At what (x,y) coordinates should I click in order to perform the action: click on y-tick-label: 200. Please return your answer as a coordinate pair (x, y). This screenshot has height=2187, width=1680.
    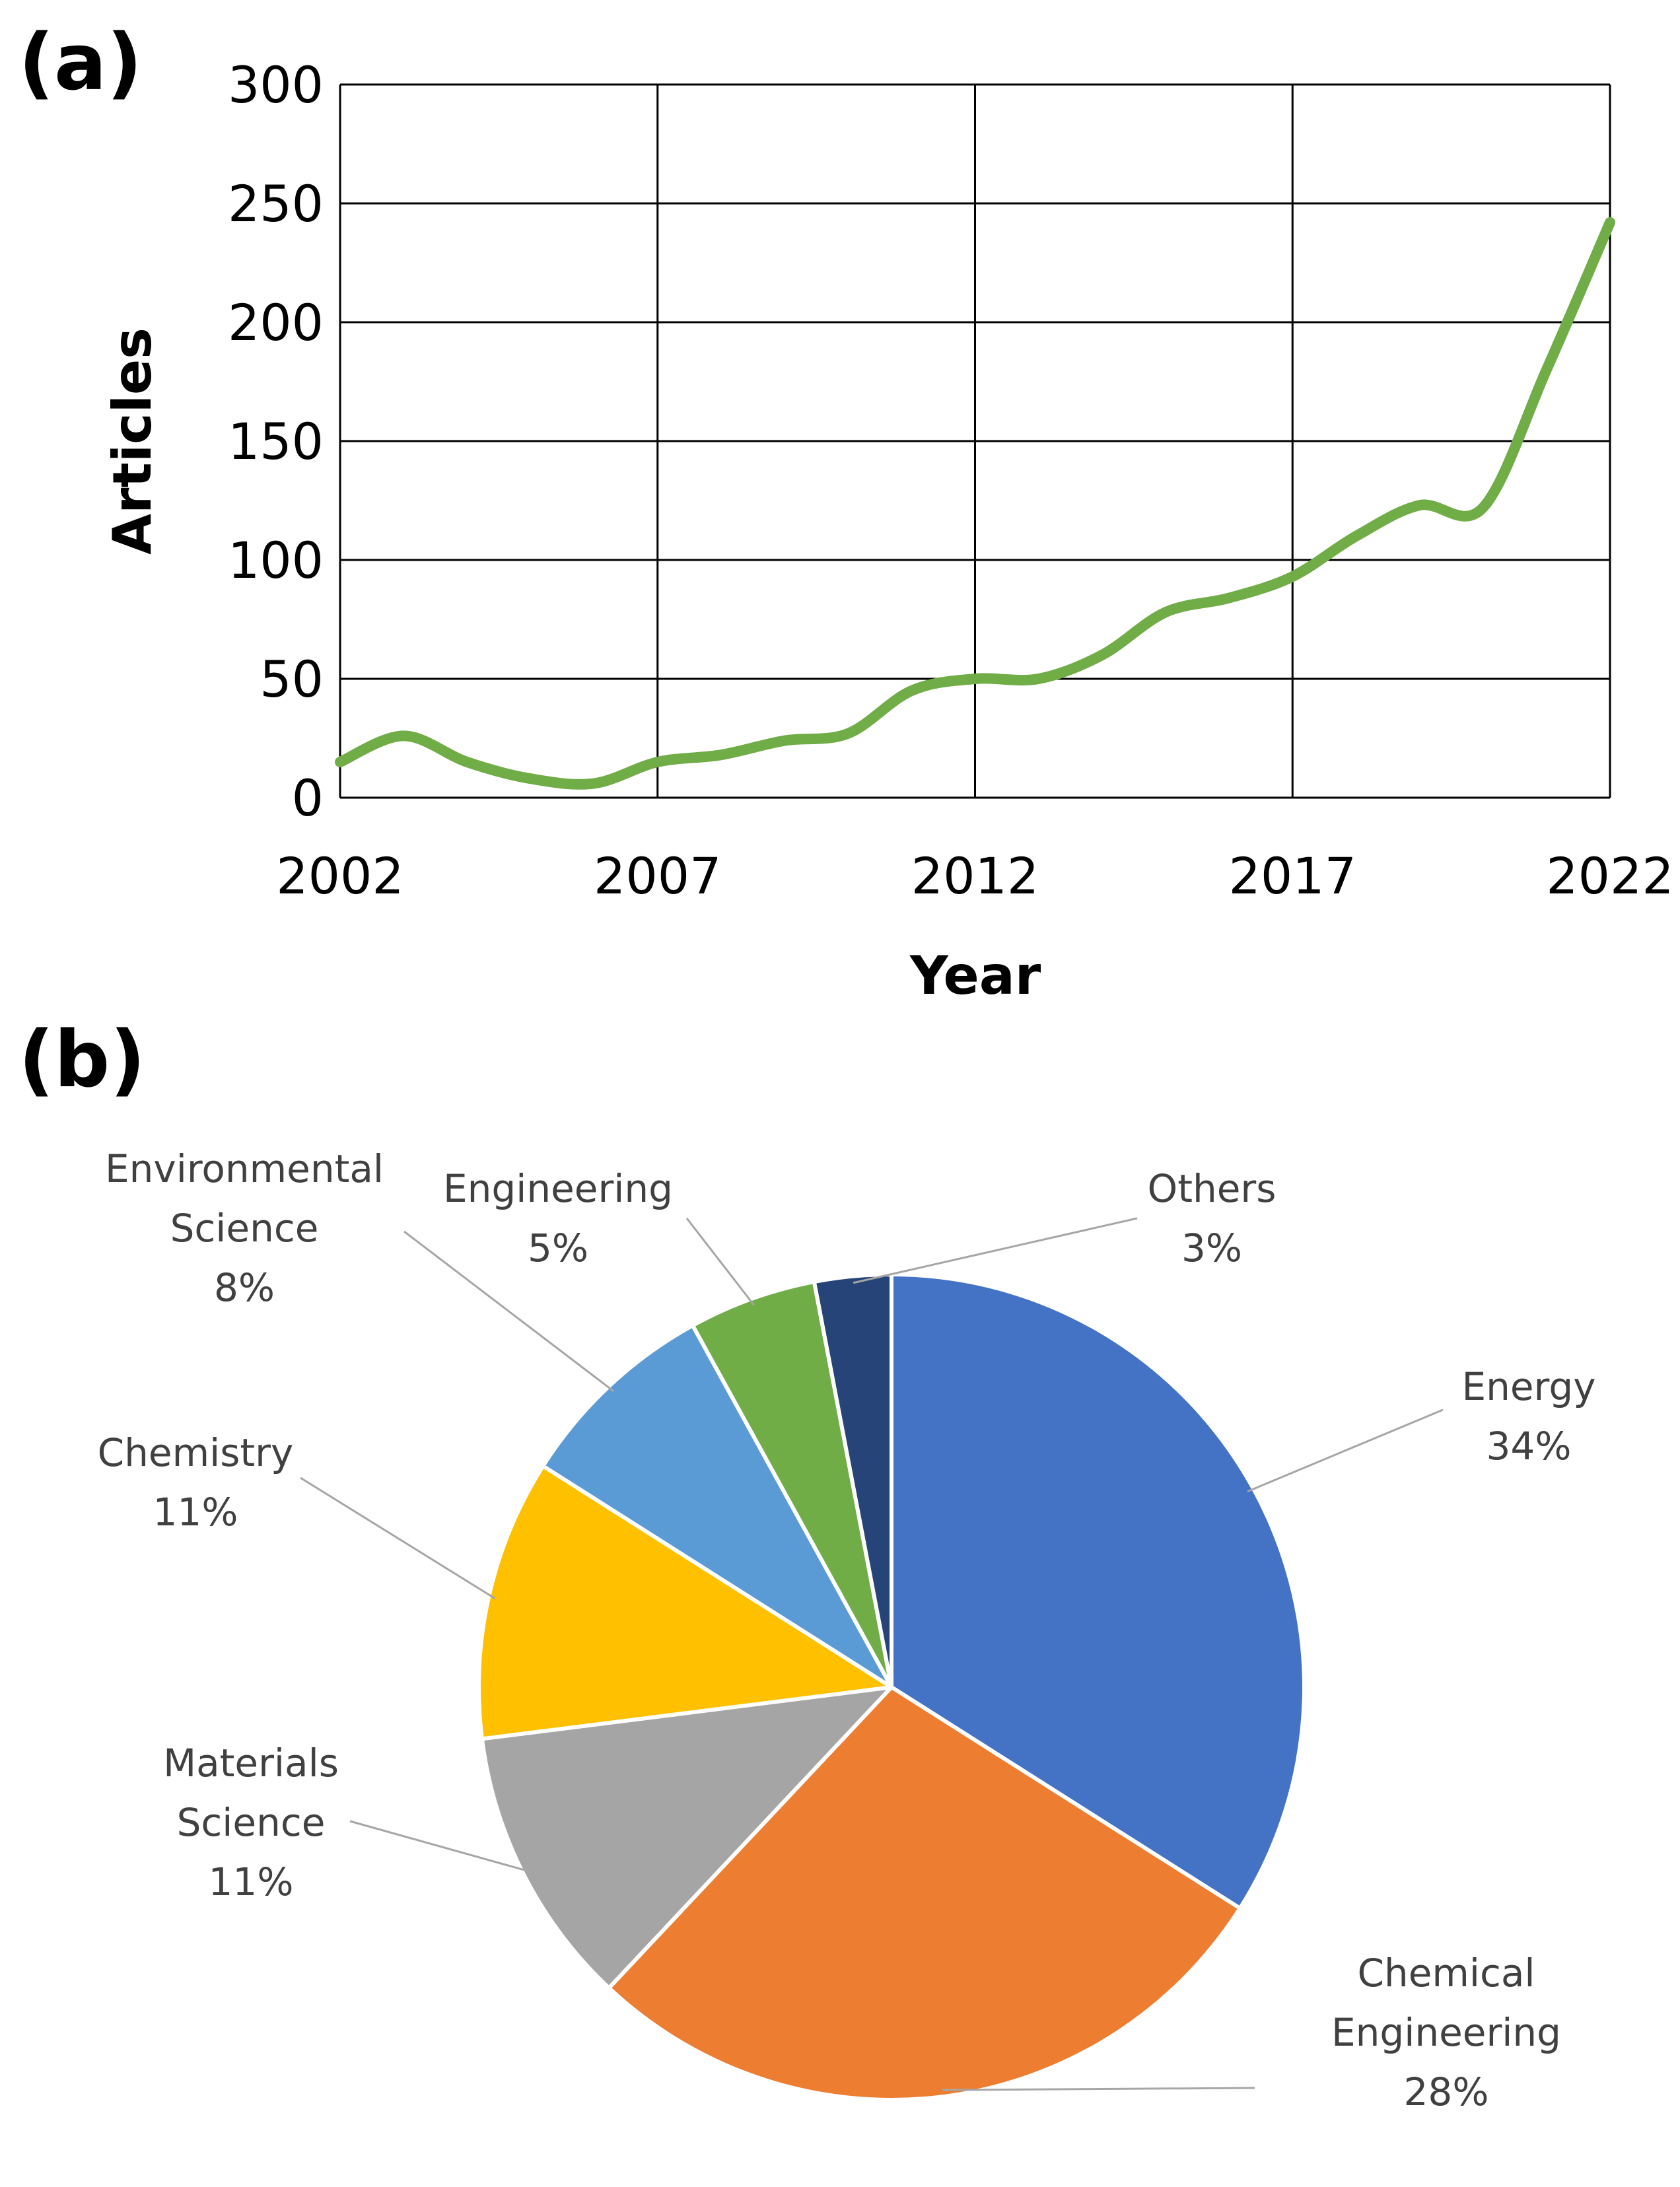
    Looking at the image, I should click on (276, 322).